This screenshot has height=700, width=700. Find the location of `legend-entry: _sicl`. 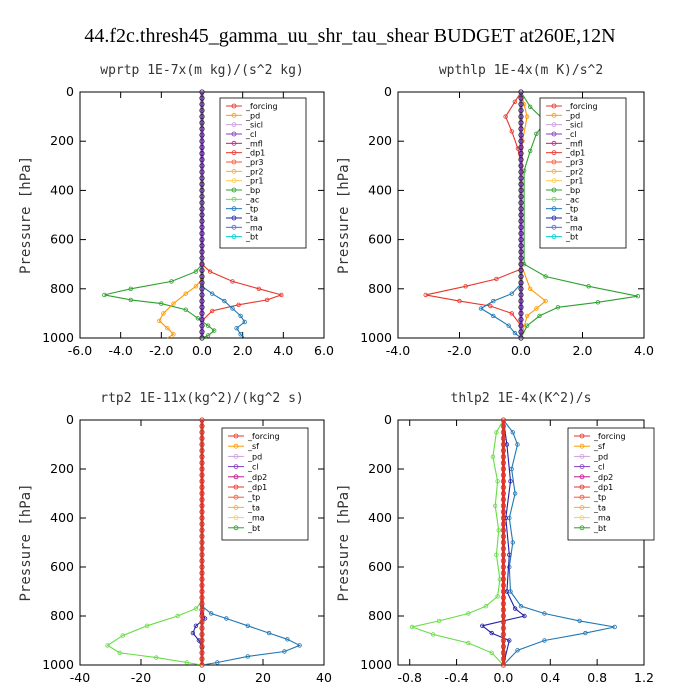

legend-entry: _sicl is located at coordinates (574, 125).